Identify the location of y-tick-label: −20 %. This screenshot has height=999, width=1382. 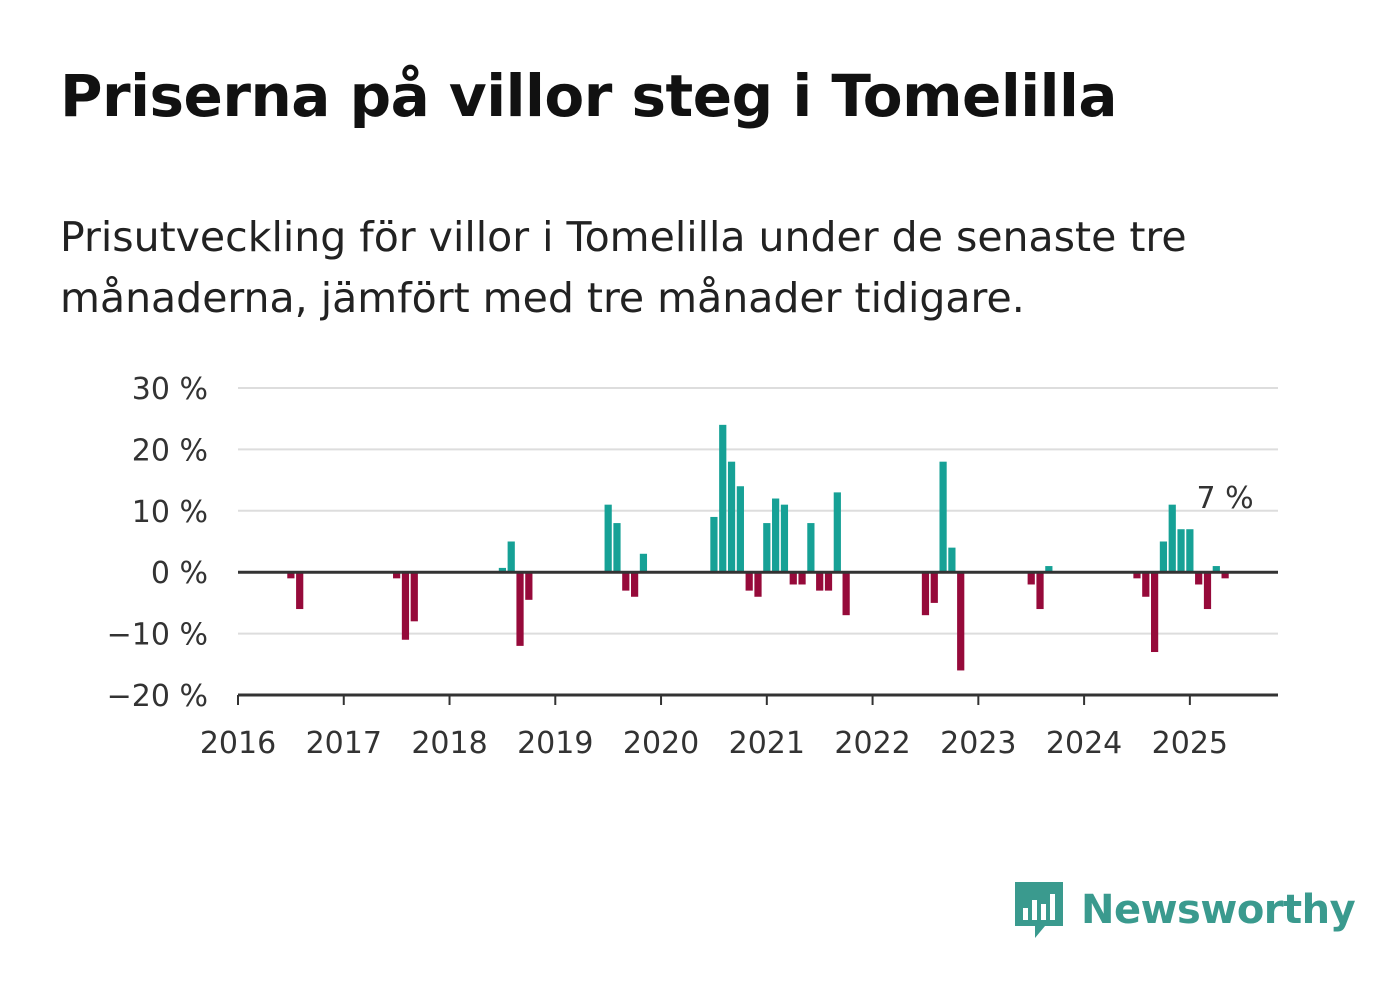
(157, 696).